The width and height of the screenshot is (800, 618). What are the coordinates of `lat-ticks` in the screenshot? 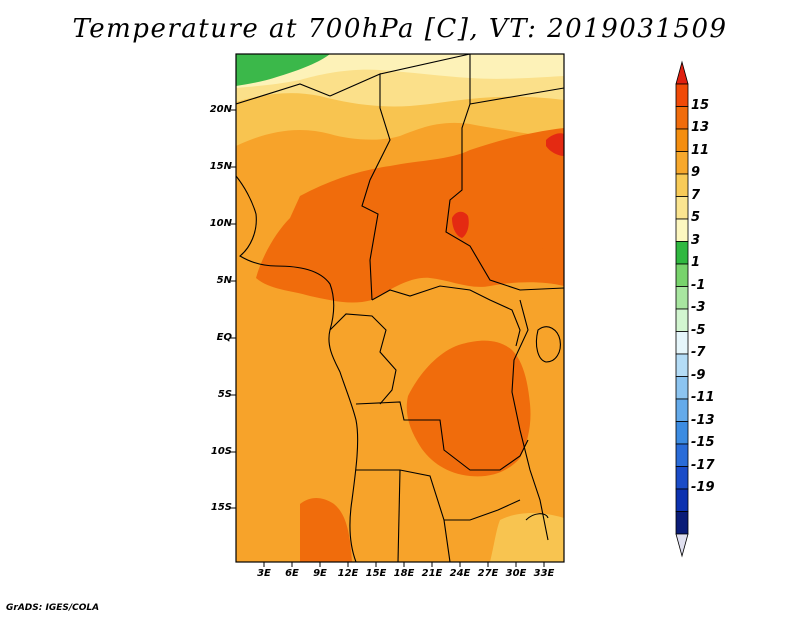 It's located at (233, 309).